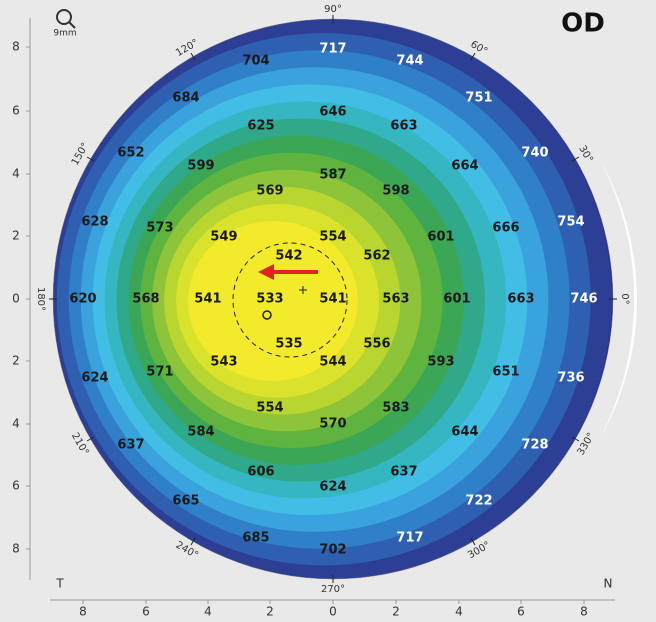 This screenshot has width=656, height=622. What do you see at coordinates (409, 61) in the screenshot?
I see `thickness-value: 744` at bounding box center [409, 61].